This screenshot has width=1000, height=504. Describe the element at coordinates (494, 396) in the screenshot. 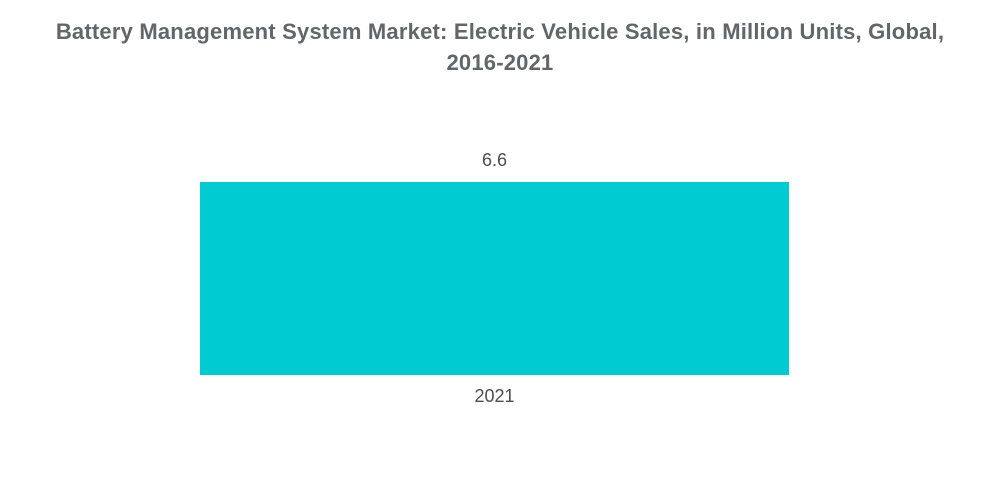

I see `x-axis-category-label: 2021` at that location.